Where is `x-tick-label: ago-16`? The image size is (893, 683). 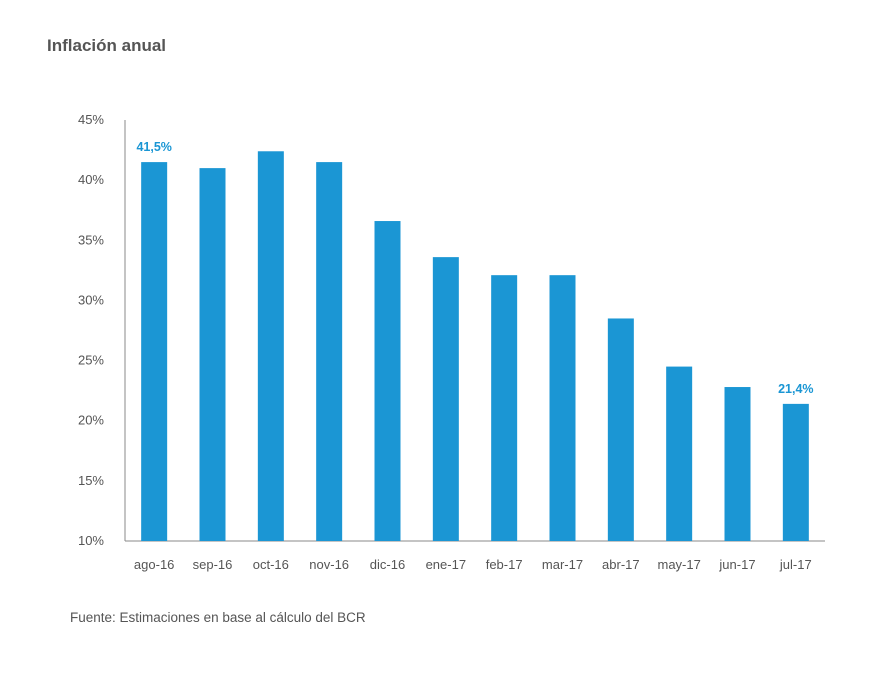
x-tick-label: ago-16 is located at coordinates (154, 564).